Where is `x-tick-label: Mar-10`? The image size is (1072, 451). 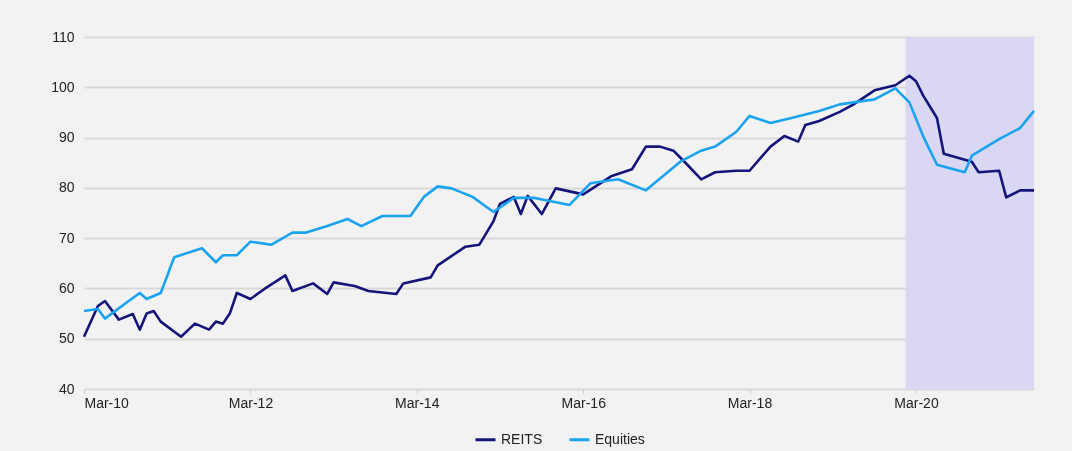
x-tick-label: Mar-10 is located at coordinates (107, 402).